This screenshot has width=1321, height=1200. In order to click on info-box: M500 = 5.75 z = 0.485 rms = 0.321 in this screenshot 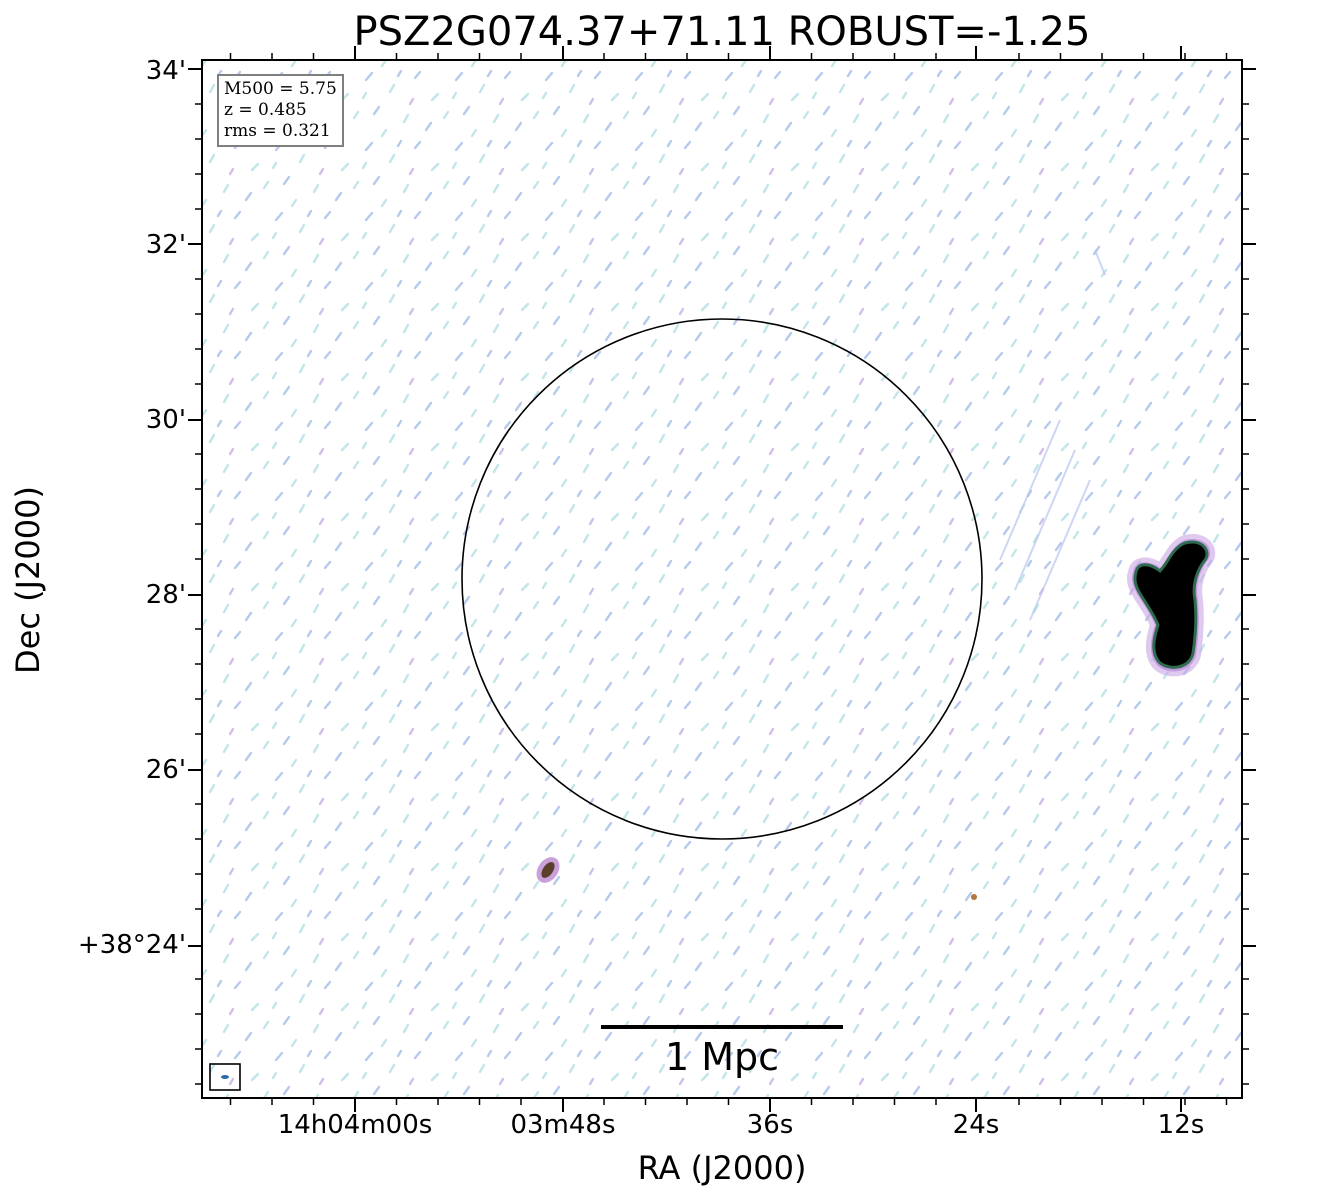, I will do `click(280, 110)`.